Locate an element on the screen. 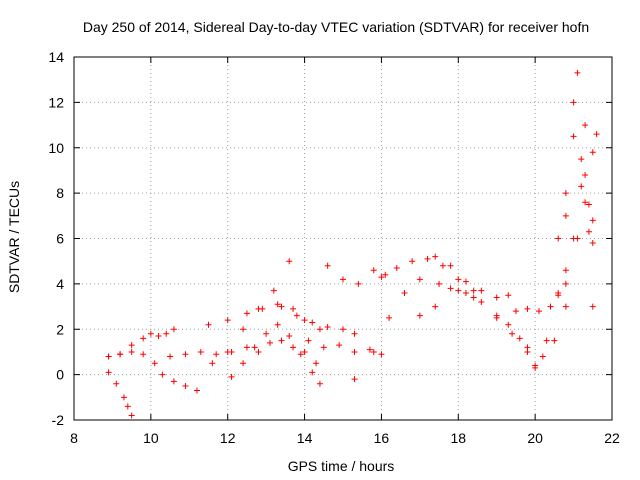 The height and width of the screenshot is (480, 640). y-tick-label: 14 is located at coordinates (56, 57).